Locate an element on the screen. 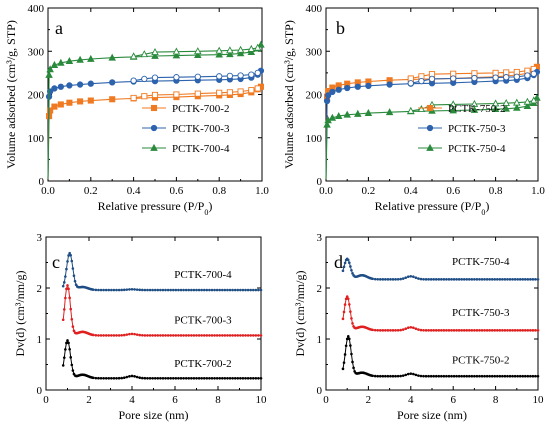 This screenshot has height=441, width=550. y-tick-label: 100 is located at coordinates (314, 139).